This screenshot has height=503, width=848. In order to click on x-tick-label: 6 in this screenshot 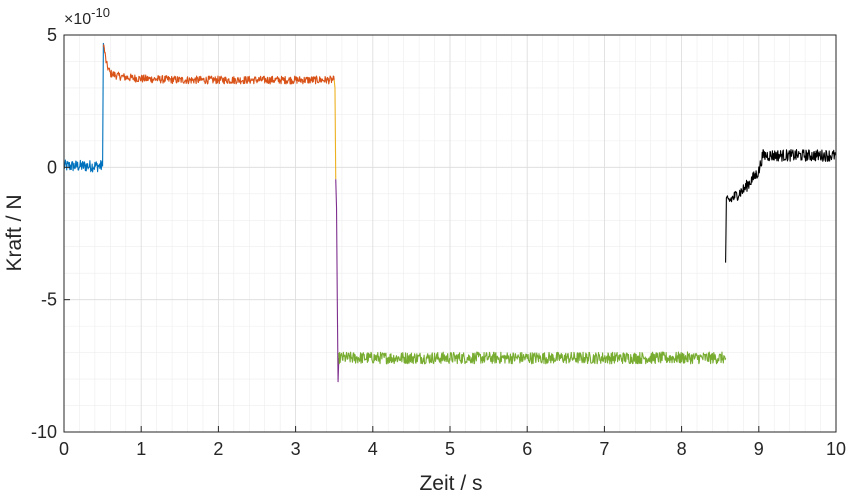, I will do `click(527, 449)`.